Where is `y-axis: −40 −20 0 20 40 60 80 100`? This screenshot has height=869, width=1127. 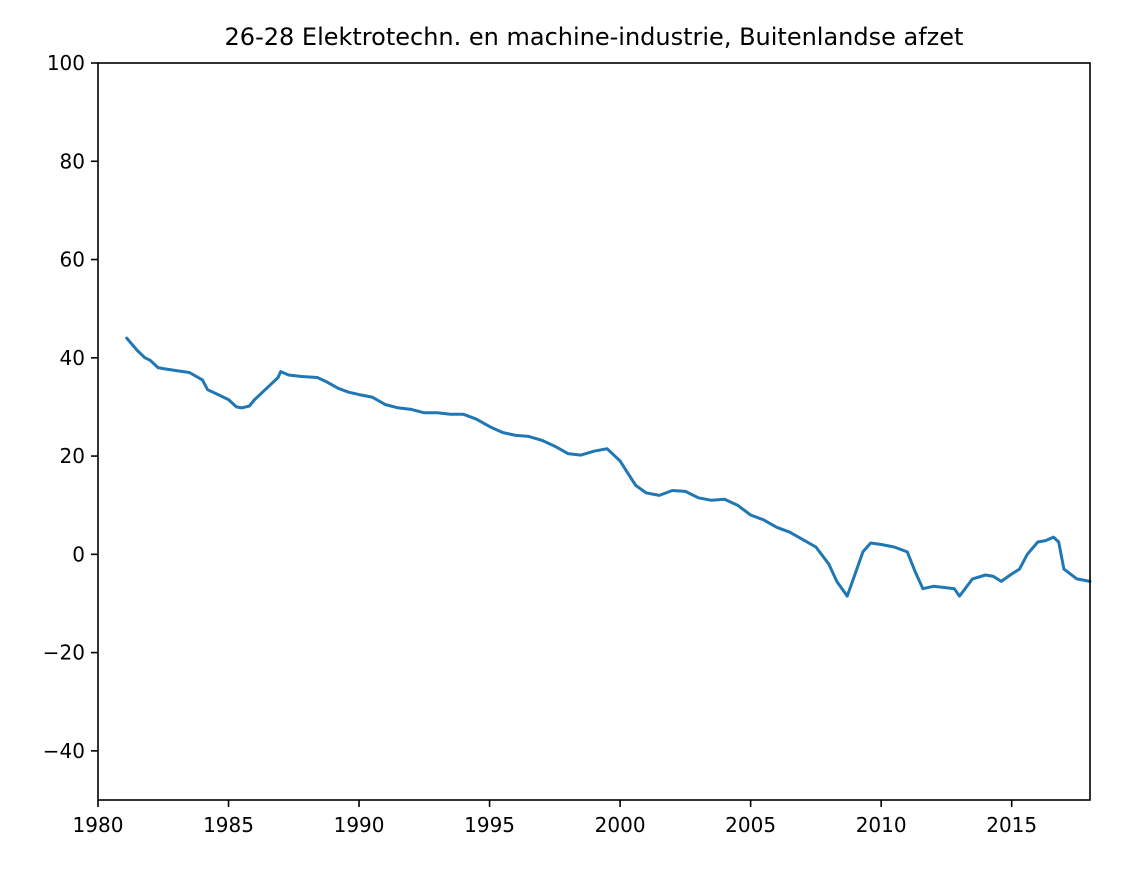
y-axis: −40 −20 0 20 40 60 80 100 is located at coordinates (70, 407).